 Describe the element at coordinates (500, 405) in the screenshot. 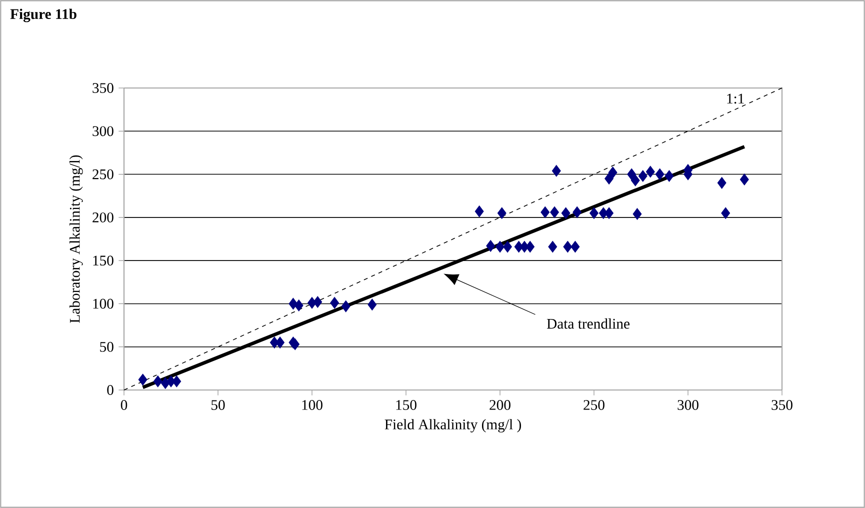

I see `x-tick-label: 200` at that location.